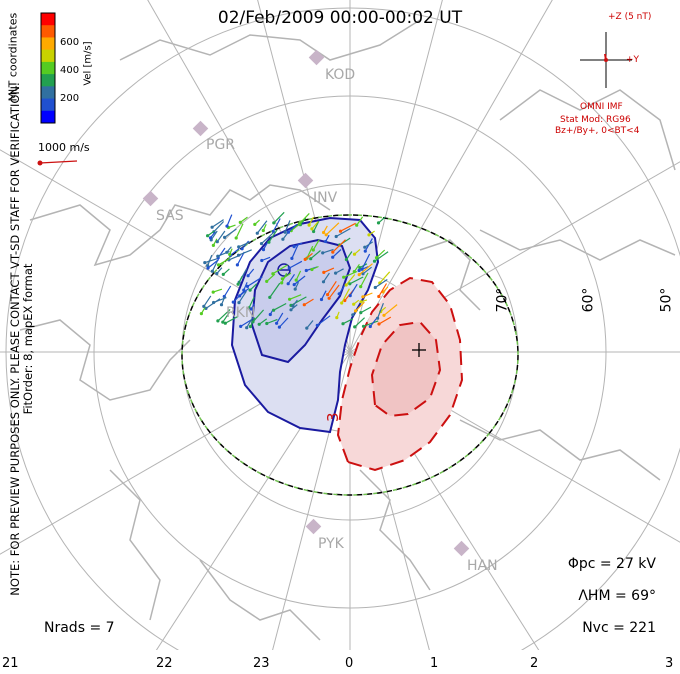  I want to click on station-kod: KOD, so click(340, 75).